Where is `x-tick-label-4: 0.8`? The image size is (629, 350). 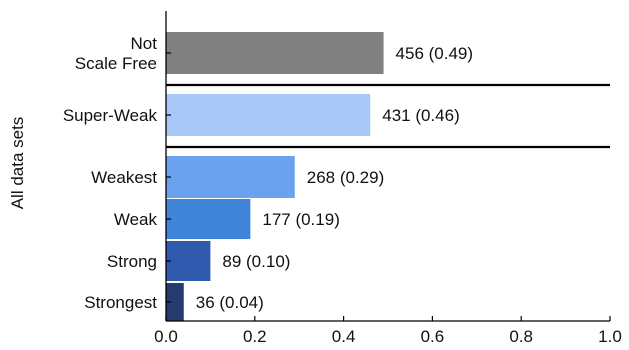
x-tick-label-4: 0.8 is located at coordinates (521, 336).